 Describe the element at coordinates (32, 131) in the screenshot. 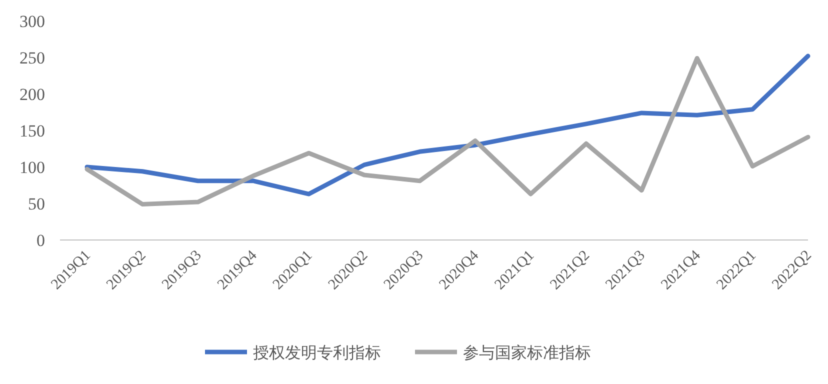

I see `y-tick-label: 150` at that location.